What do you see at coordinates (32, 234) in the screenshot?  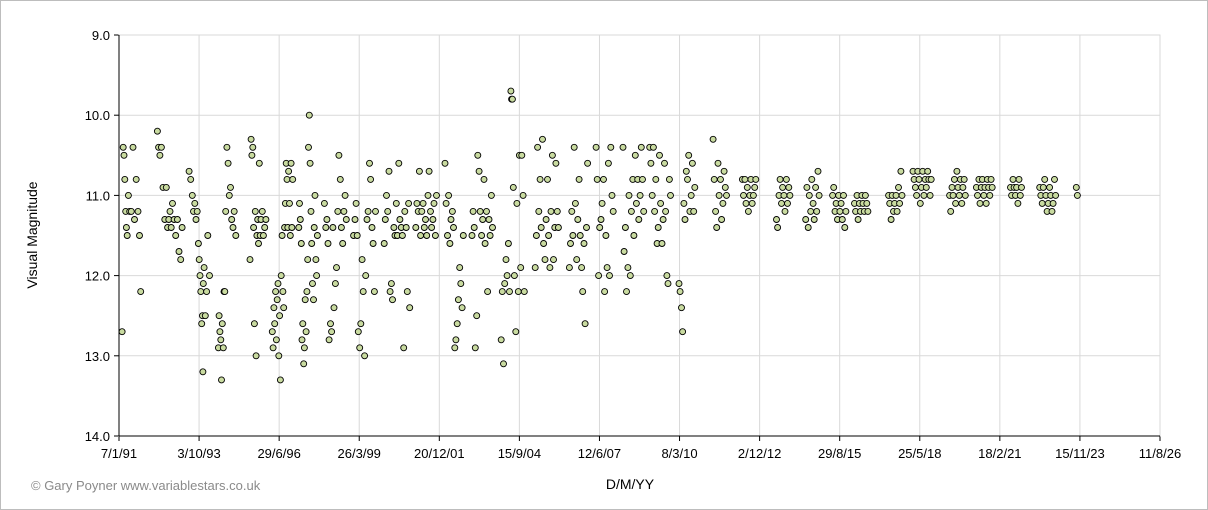 I see `y-axis-title: Visual Magnitude` at bounding box center [32, 234].